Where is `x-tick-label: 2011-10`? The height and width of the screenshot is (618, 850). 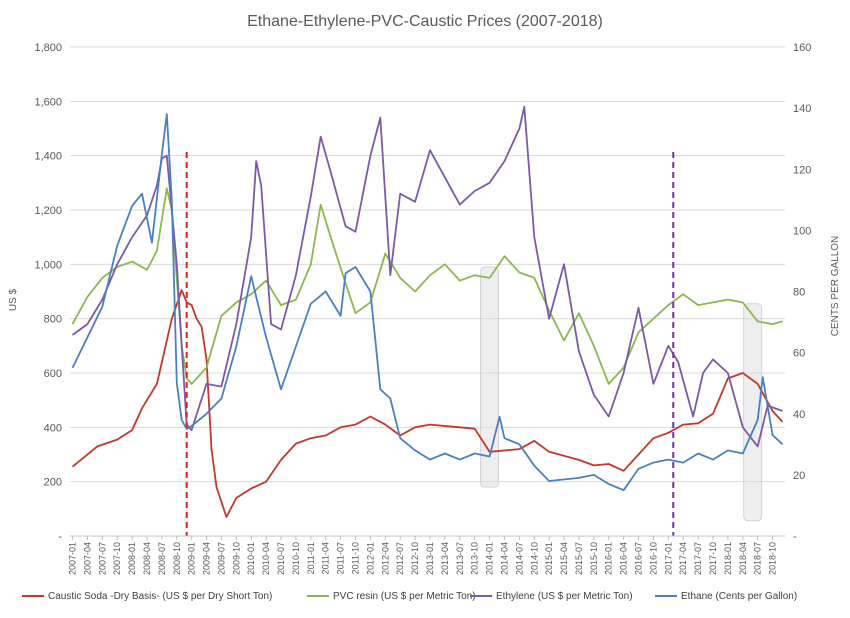
x-tick-label: 2011-10 is located at coordinates (356, 558).